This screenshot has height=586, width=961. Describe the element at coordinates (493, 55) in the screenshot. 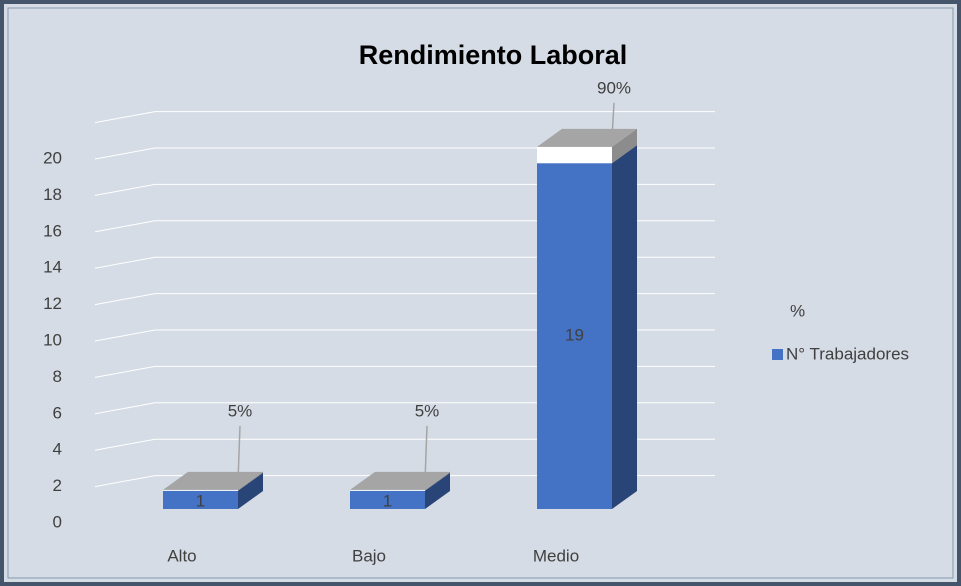

I see `chart-title: Rendimiento Laboral` at that location.